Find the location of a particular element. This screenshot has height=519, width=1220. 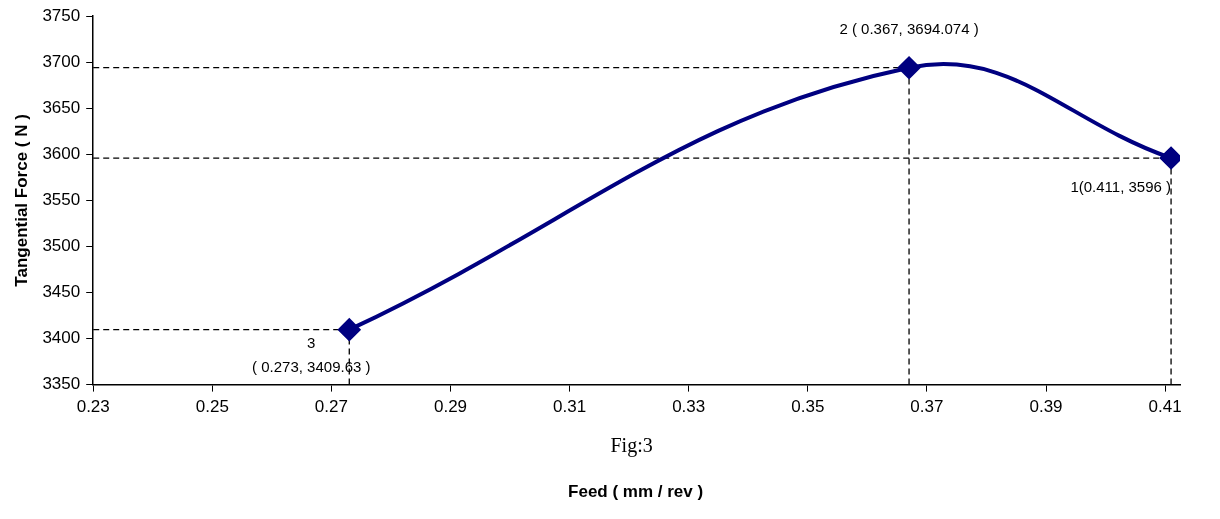

y-tick-label: 3750 is located at coordinates (61, 15).